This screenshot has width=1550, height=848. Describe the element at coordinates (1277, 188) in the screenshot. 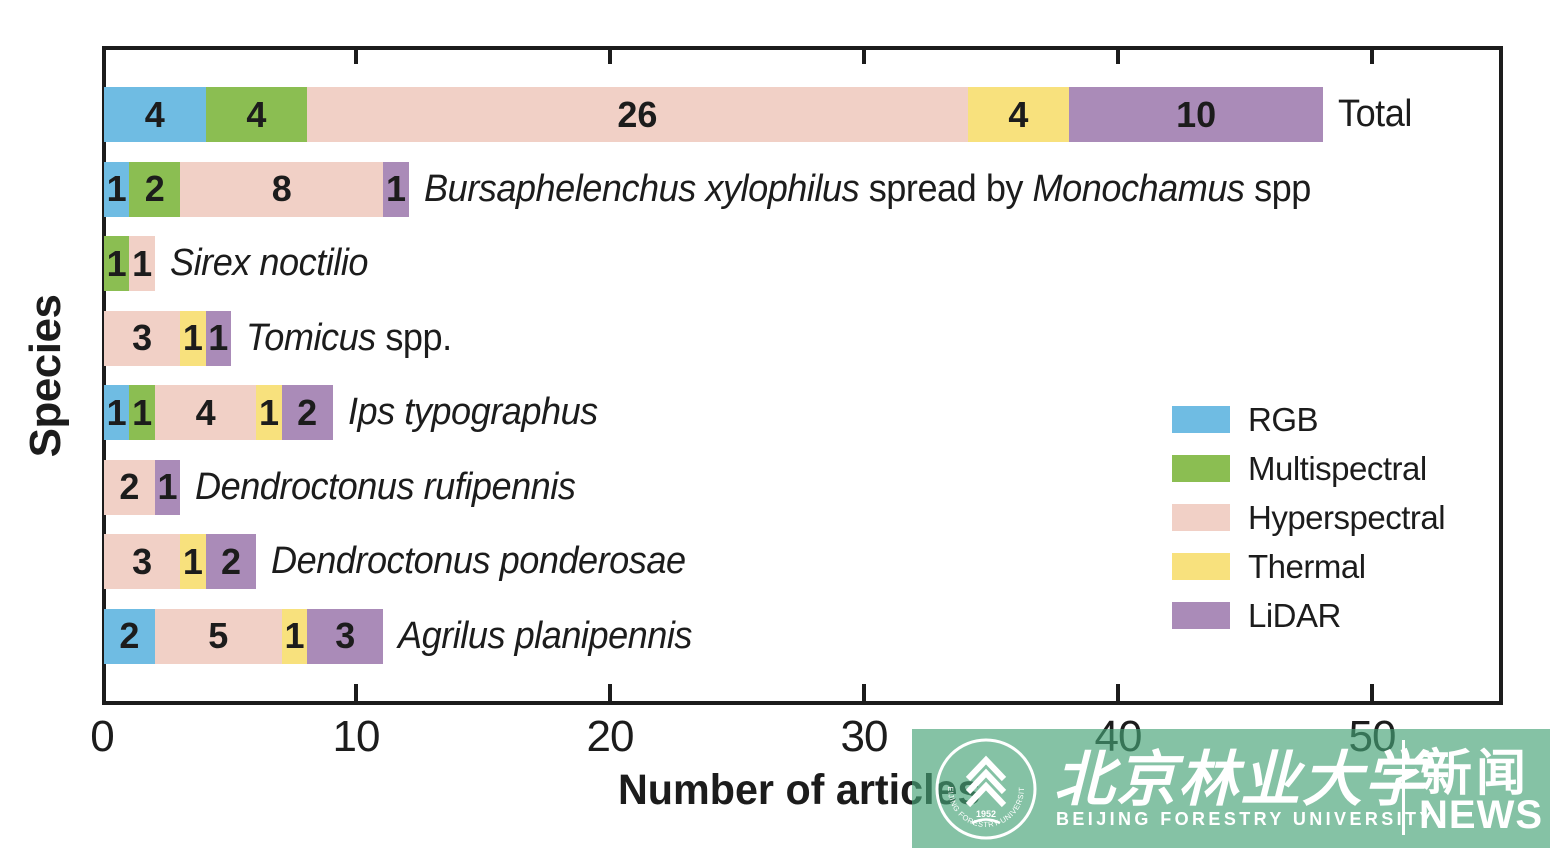

I see `species-name-regular: spp` at that location.